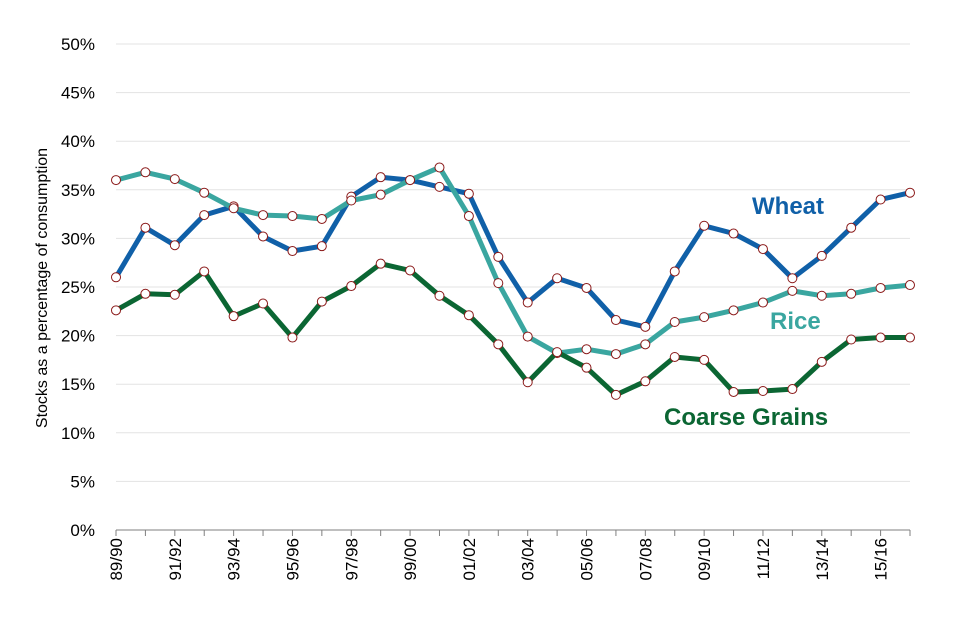  What do you see at coordinates (469, 559) in the screenshot?
I see `x-tick-label: 01/02` at bounding box center [469, 559].